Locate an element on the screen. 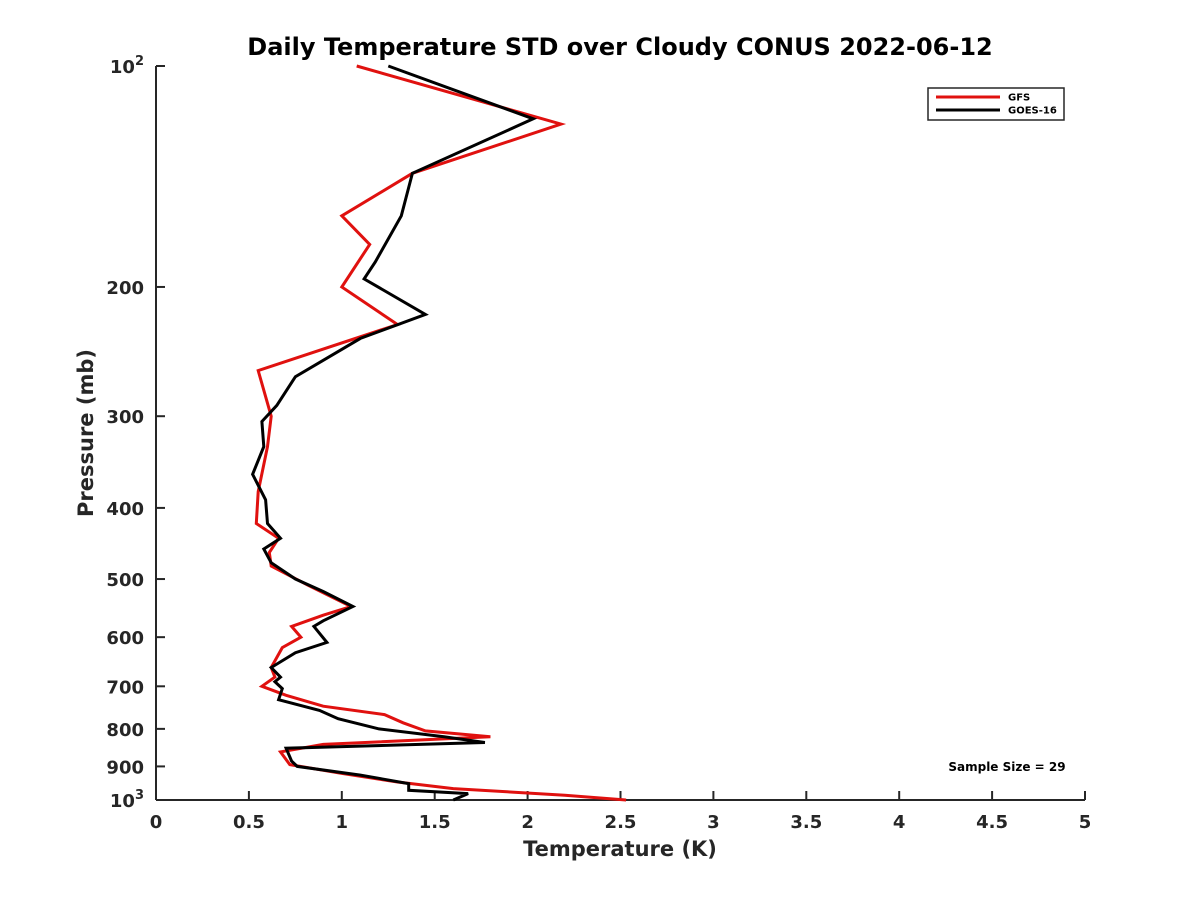 The width and height of the screenshot is (1200, 900). legend-label: GFS is located at coordinates (1019, 98).